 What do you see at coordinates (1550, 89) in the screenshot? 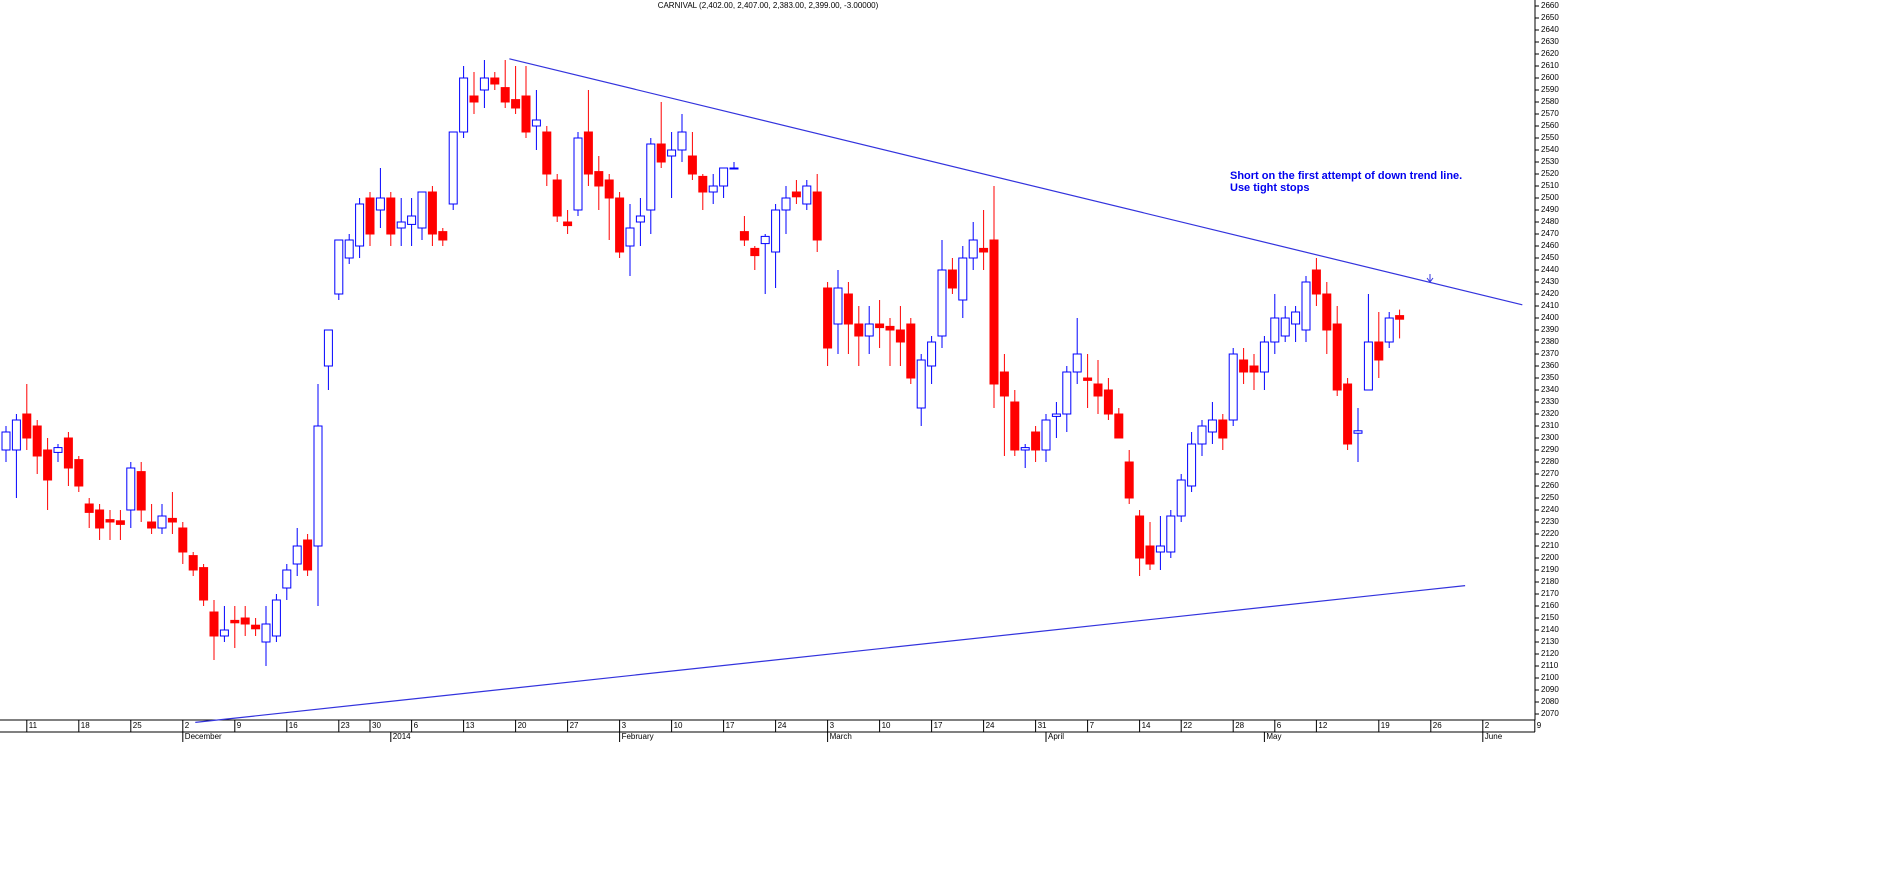
I see `y-tick-label: 2590` at bounding box center [1550, 89].